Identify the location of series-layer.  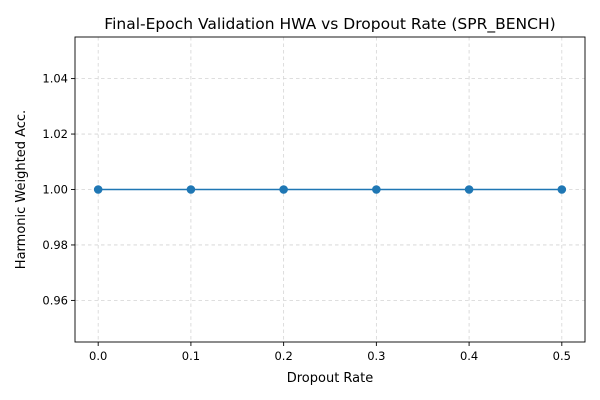
(330, 189).